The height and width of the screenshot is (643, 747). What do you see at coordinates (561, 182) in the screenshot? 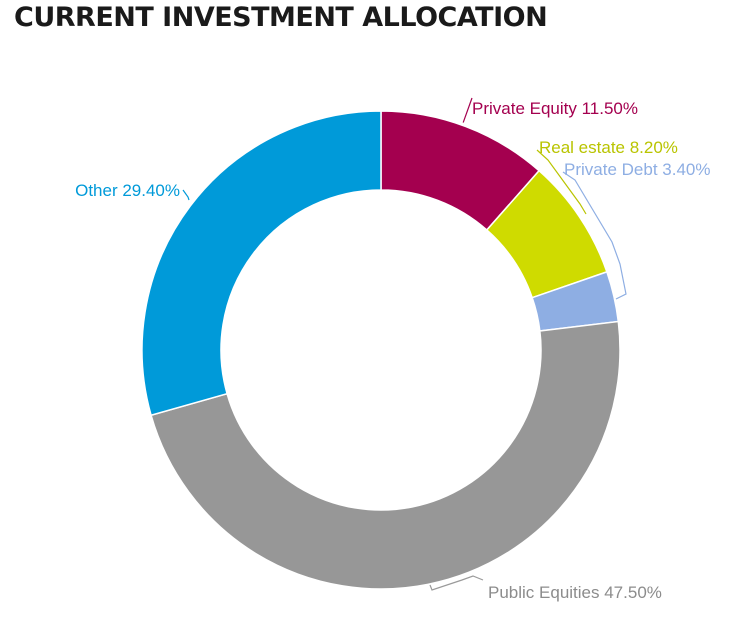
I see `leader-line-real-estate` at bounding box center [561, 182].